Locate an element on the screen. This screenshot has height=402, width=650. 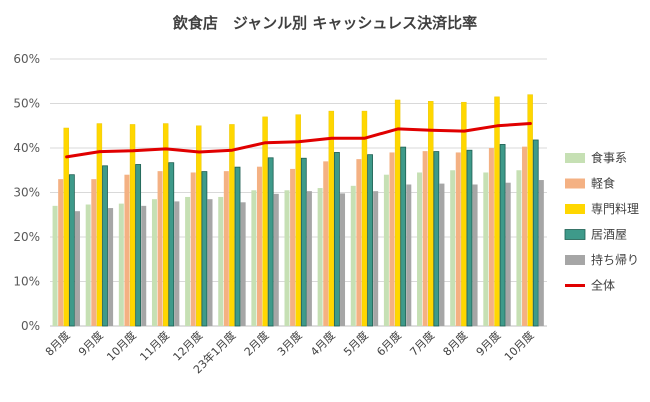
bar-食事系-2月度 is located at coordinates (254, 258).